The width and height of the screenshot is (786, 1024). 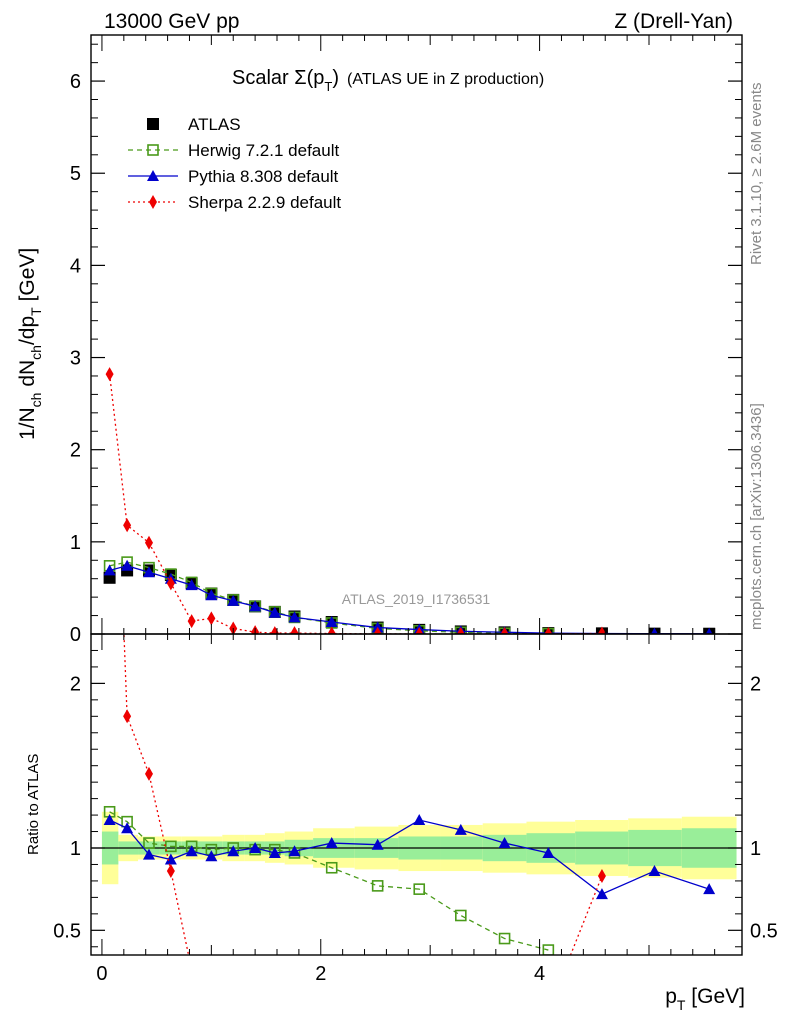 I want to click on y-axis-label-bottom: Ratio to ATLAS, so click(x=33, y=804).